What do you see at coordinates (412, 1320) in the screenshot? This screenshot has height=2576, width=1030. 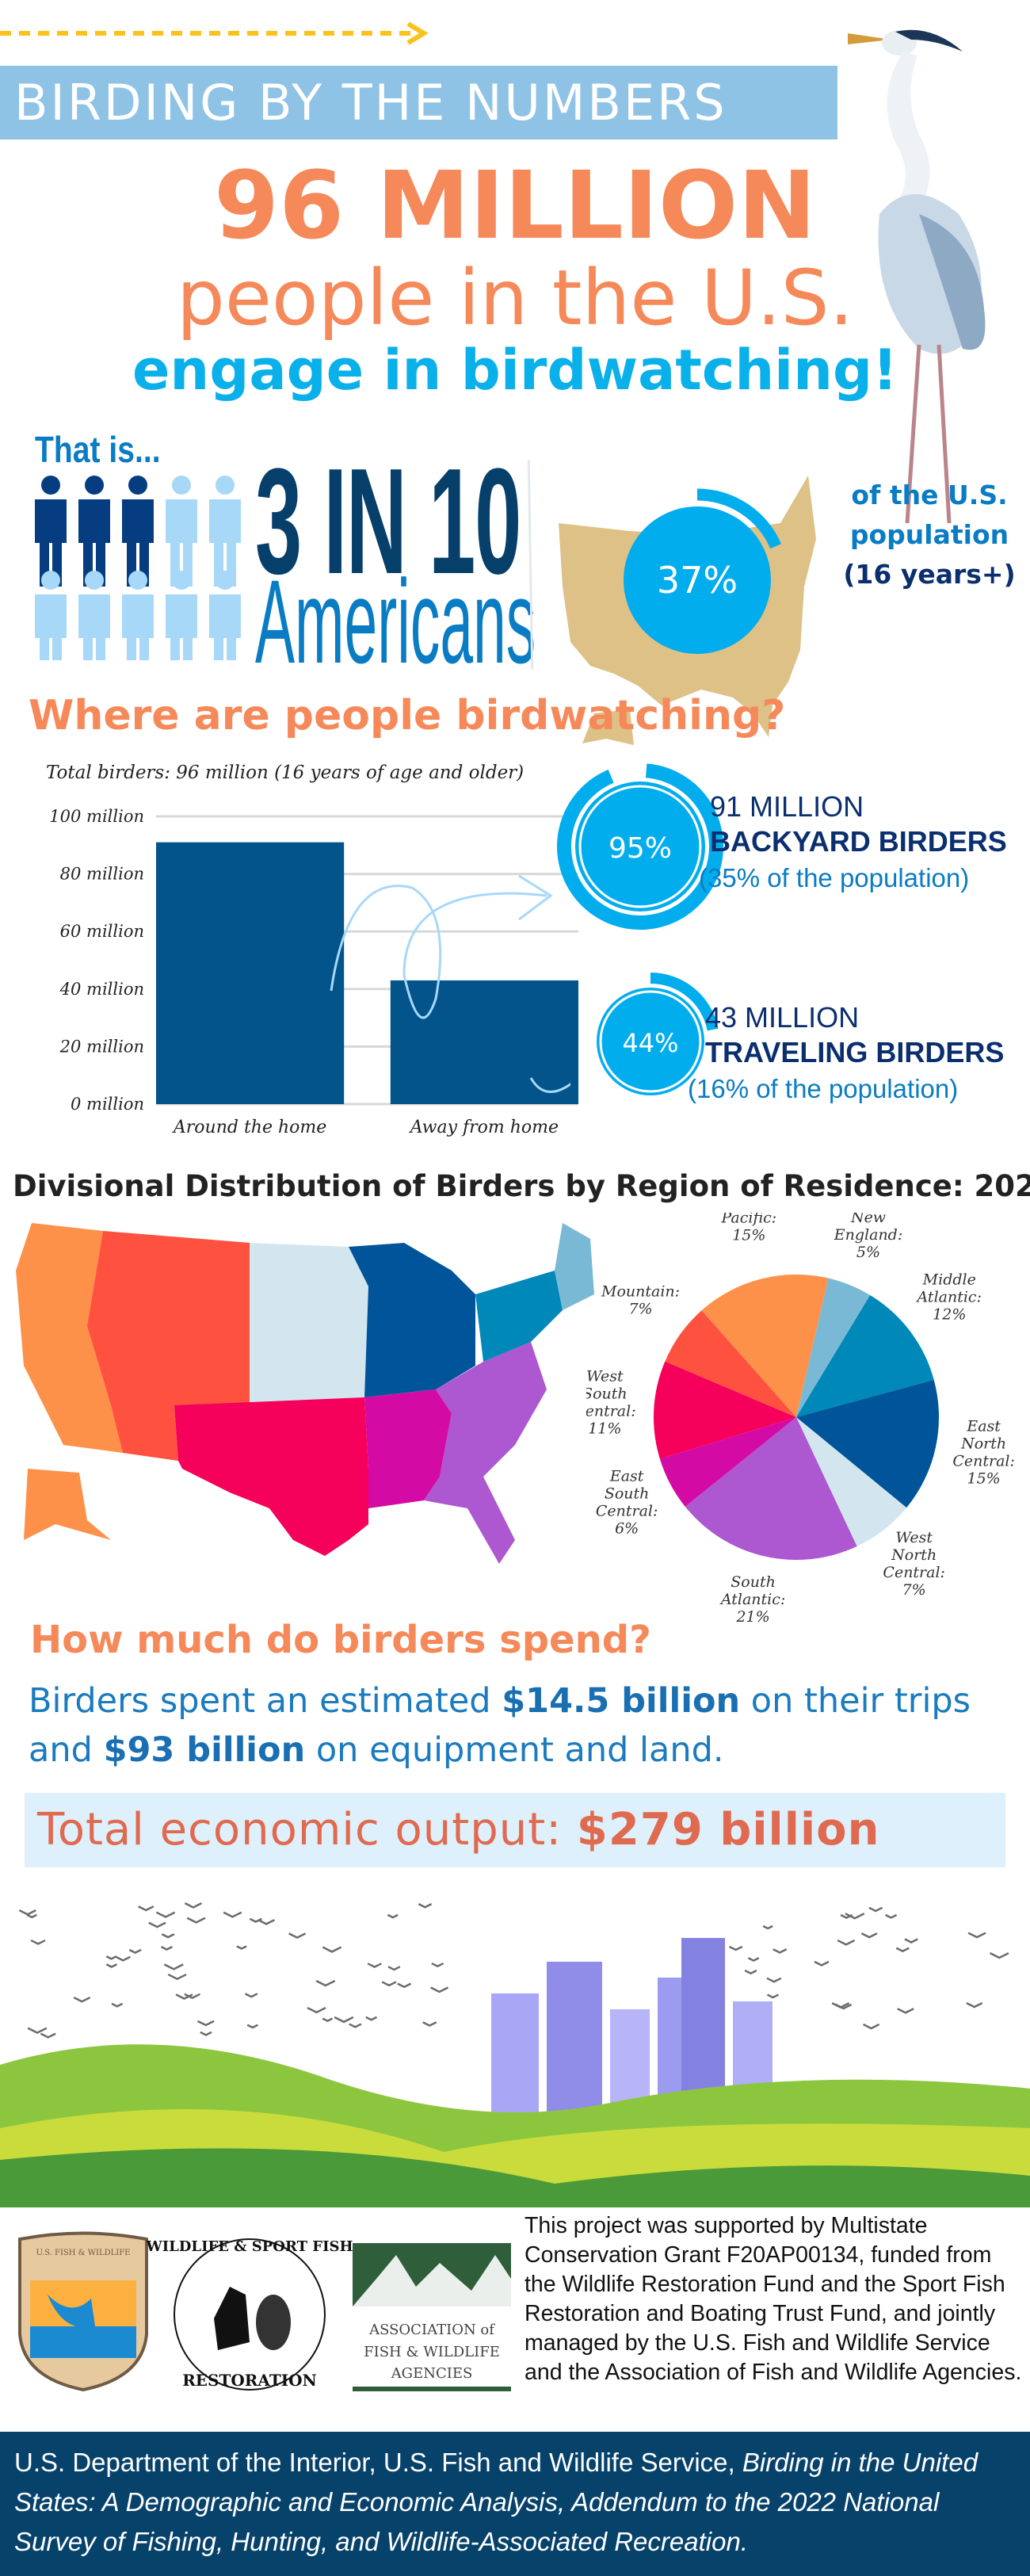 I see `map-region-east-north-central` at bounding box center [412, 1320].